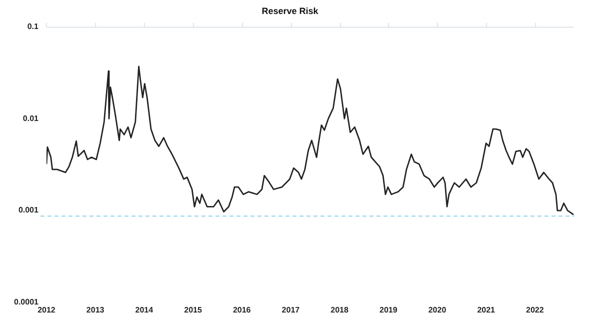  I want to click on y-tick-label: 0.1, so click(33, 27).